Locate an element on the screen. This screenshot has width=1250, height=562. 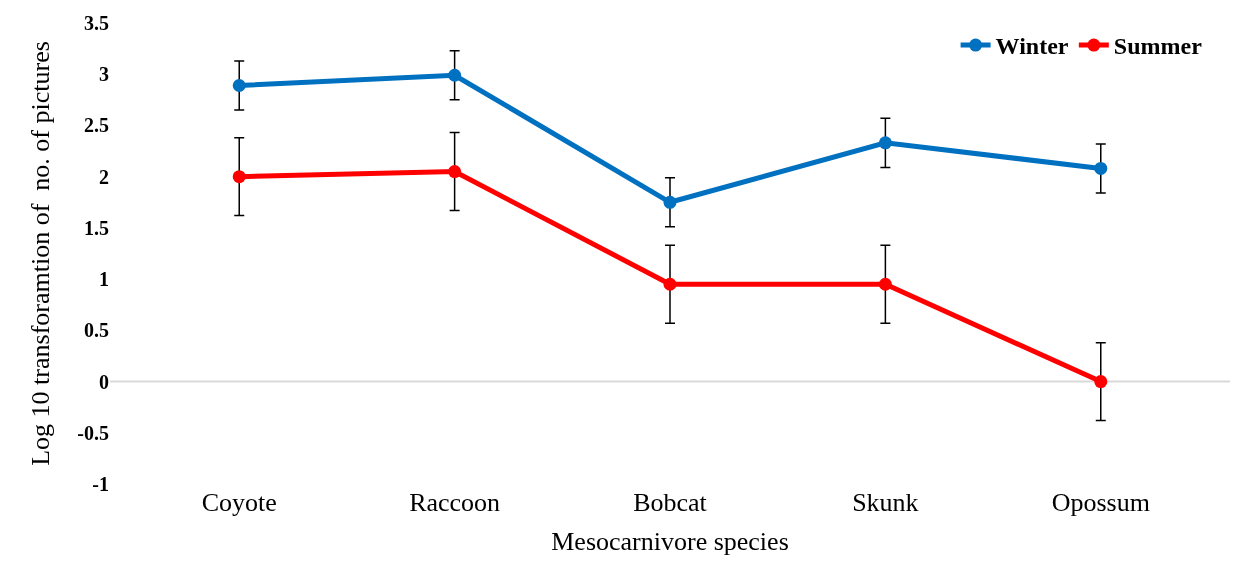
x-tick-label: Bobcat is located at coordinates (670, 502).